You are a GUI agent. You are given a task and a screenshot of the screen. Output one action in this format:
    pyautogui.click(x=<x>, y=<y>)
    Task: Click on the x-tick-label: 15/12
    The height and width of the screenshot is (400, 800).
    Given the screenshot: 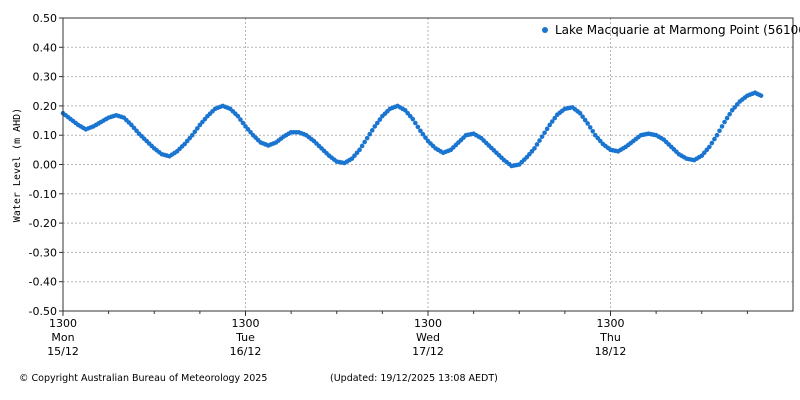 What is the action you would take?
    pyautogui.click(x=63, y=351)
    